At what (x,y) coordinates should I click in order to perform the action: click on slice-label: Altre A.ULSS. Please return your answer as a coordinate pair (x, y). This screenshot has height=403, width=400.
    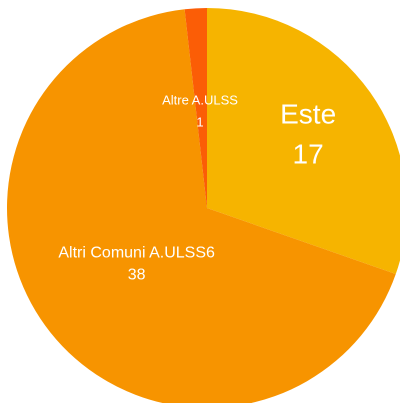
    Looking at the image, I should click on (200, 99).